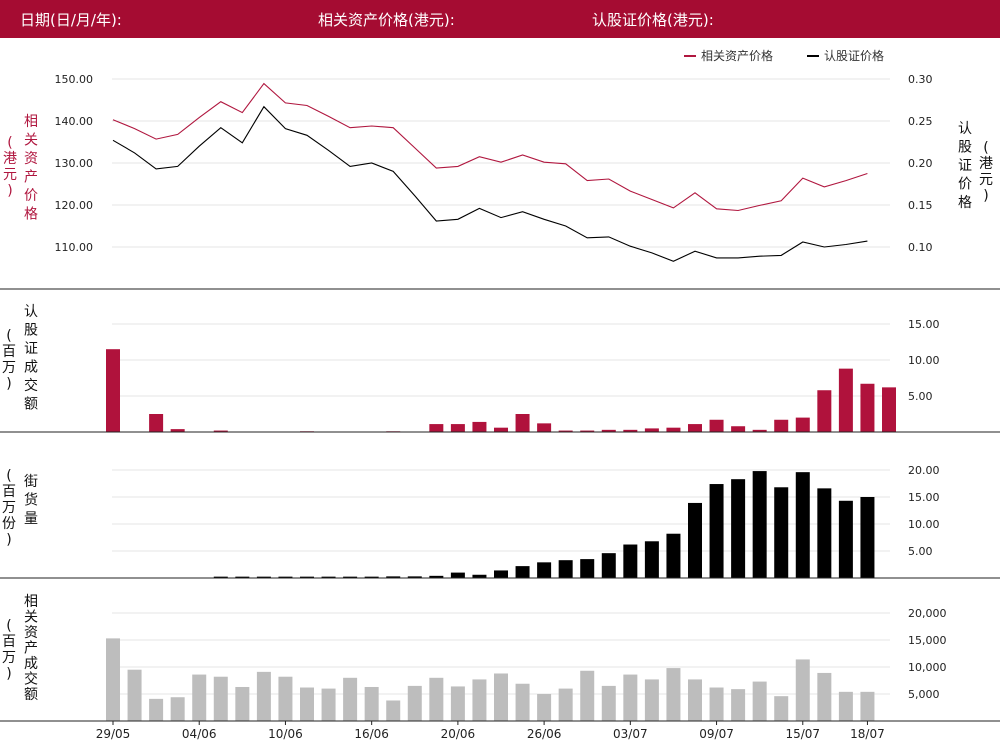  I want to click on warrant-turnover-axis-unit: (百万), so click(9, 360).